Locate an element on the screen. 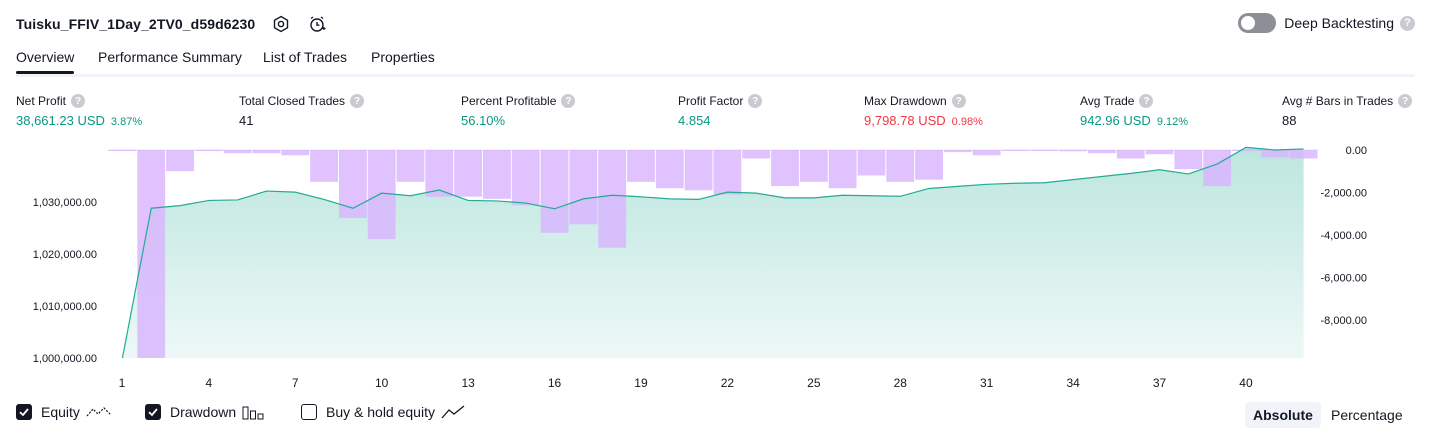  x-tick-label: 4 is located at coordinates (208, 383).